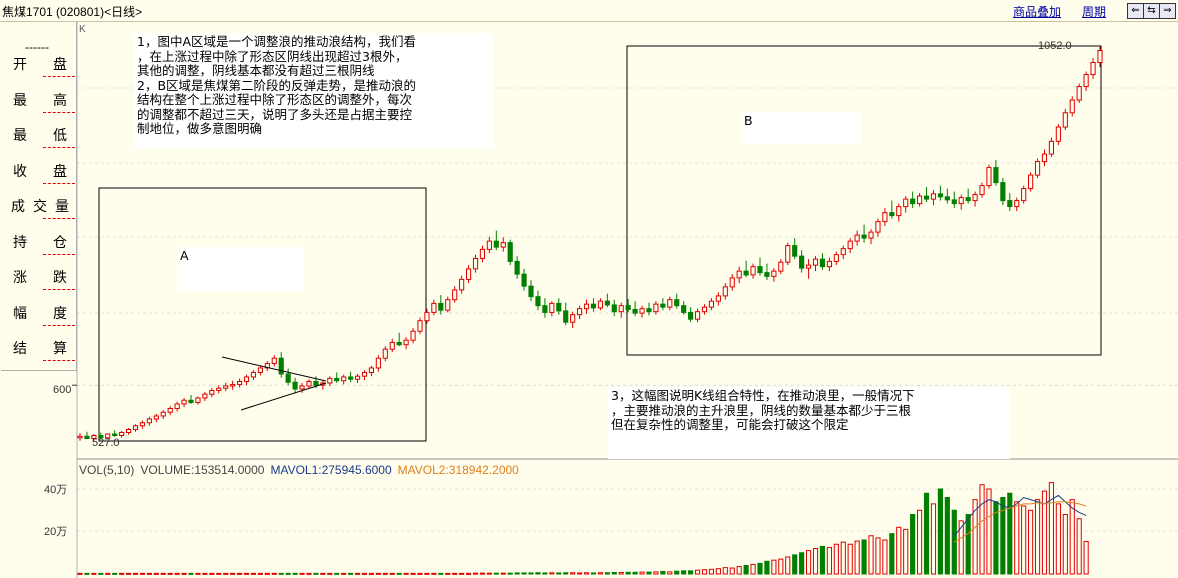  What do you see at coordinates (748, 120) in the screenshot?
I see `box-b-label: B` at bounding box center [748, 120].